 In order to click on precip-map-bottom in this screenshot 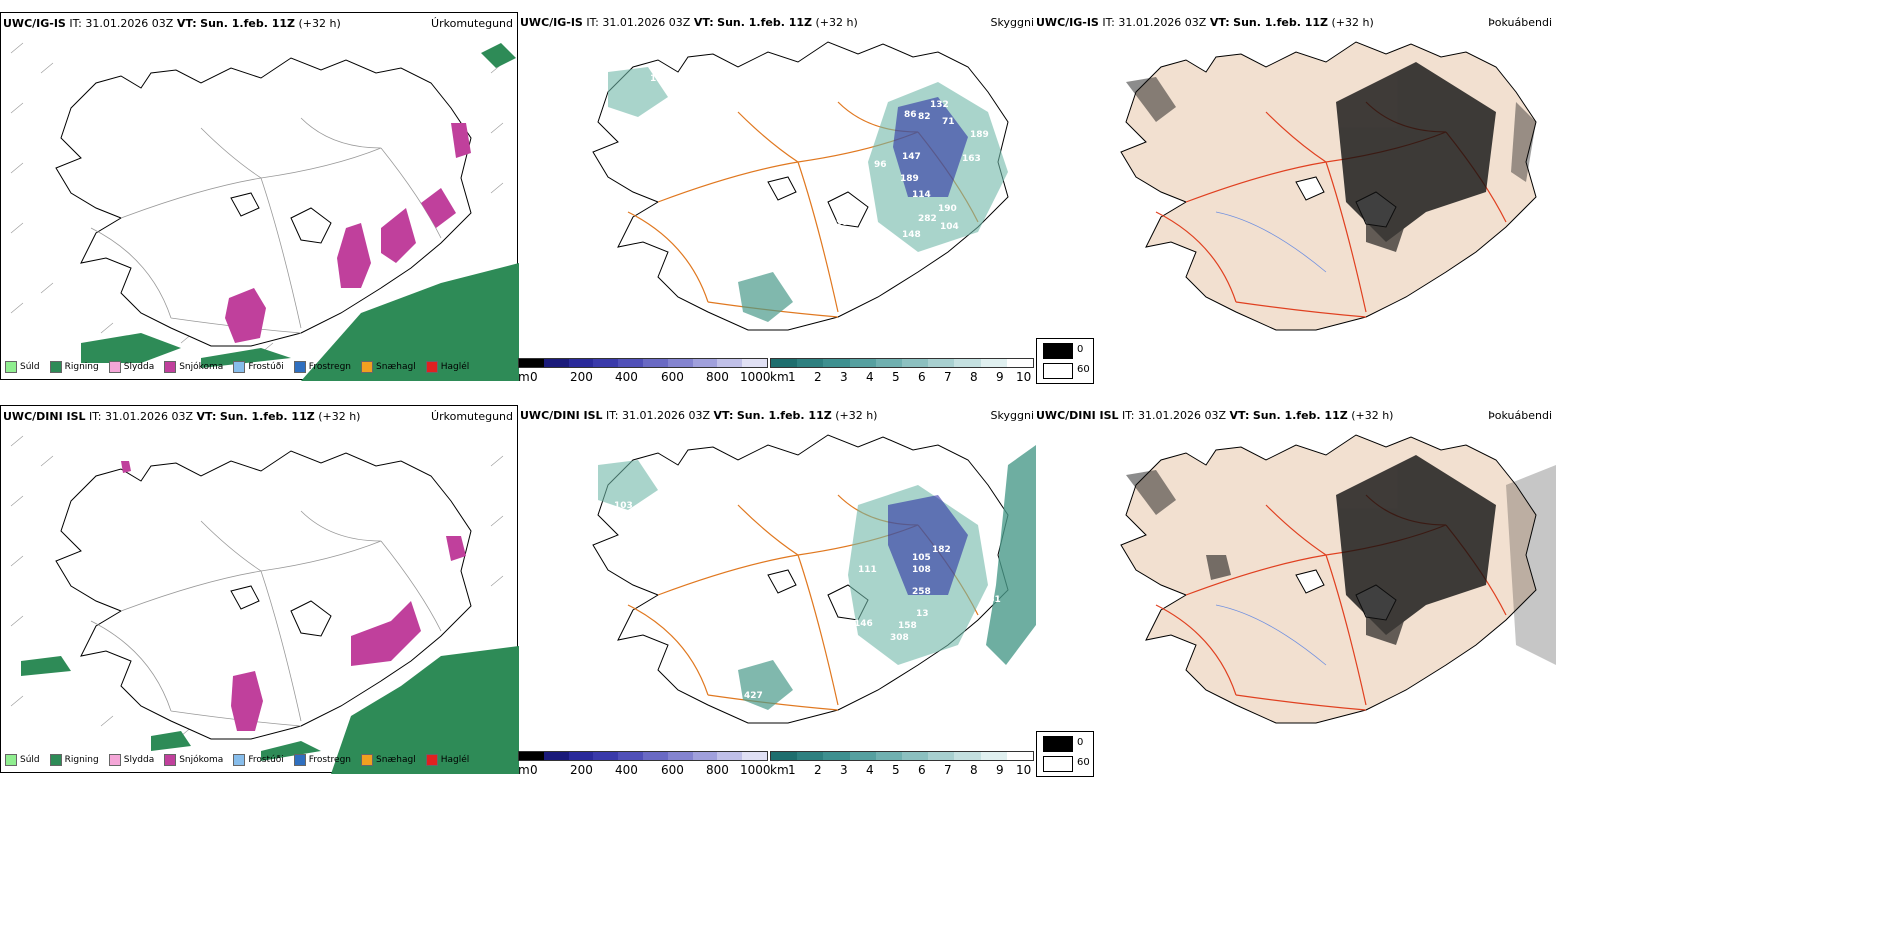, I will do `click(264, 604)`.